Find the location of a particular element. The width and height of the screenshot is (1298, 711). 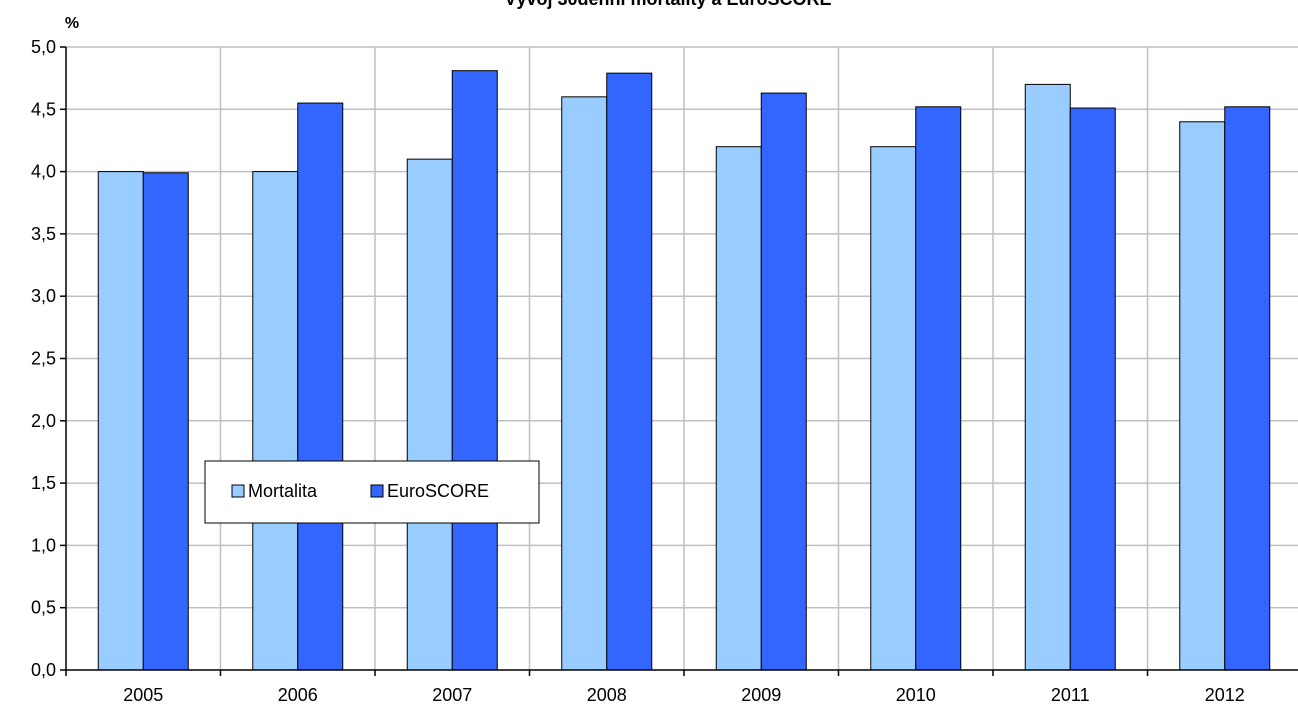

y-tick-label: 1,5 is located at coordinates (43, 483).